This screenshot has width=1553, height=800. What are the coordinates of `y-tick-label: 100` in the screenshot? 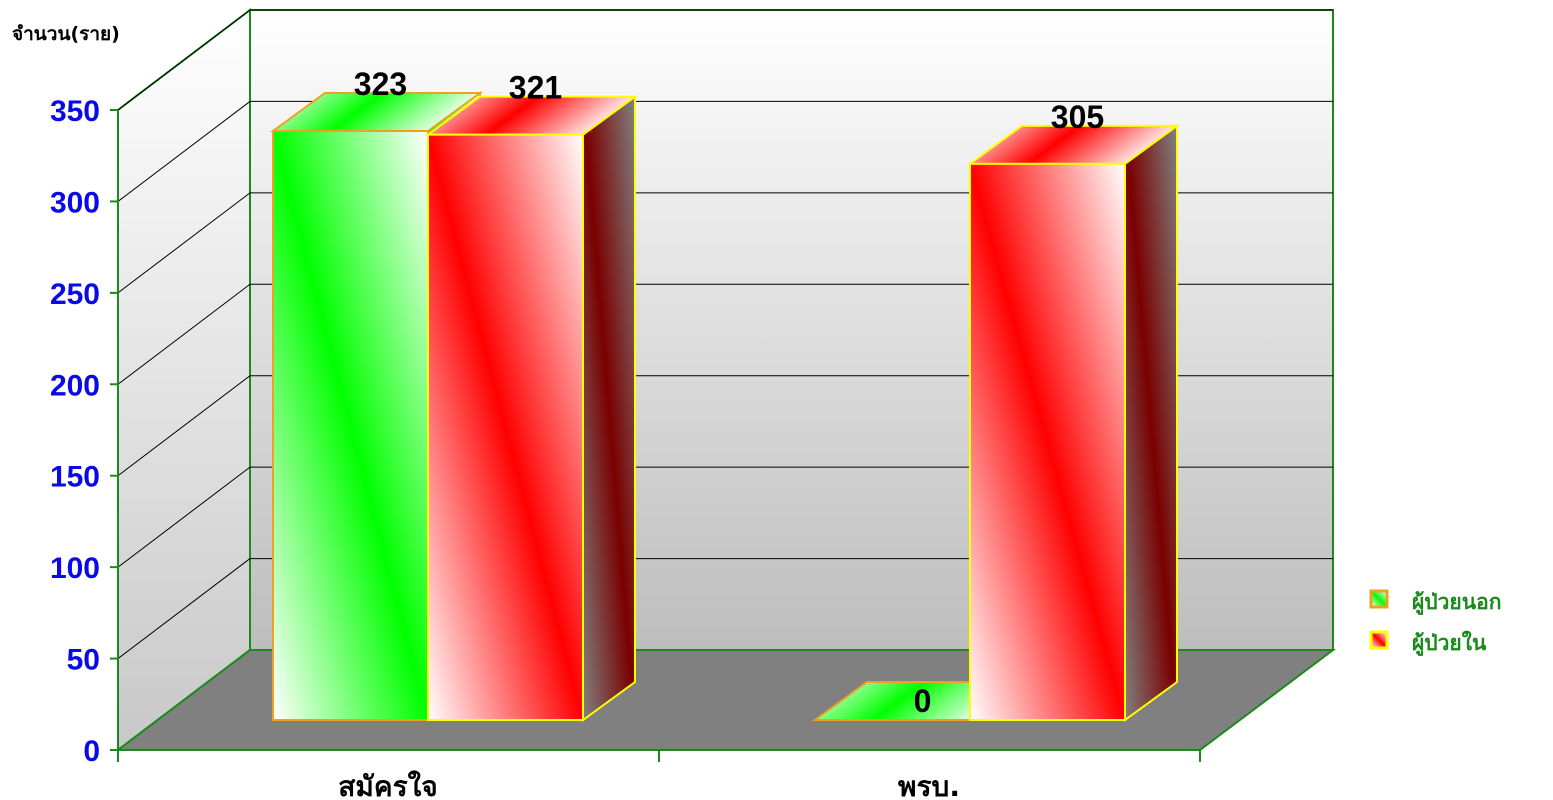 It's located at (75, 568).